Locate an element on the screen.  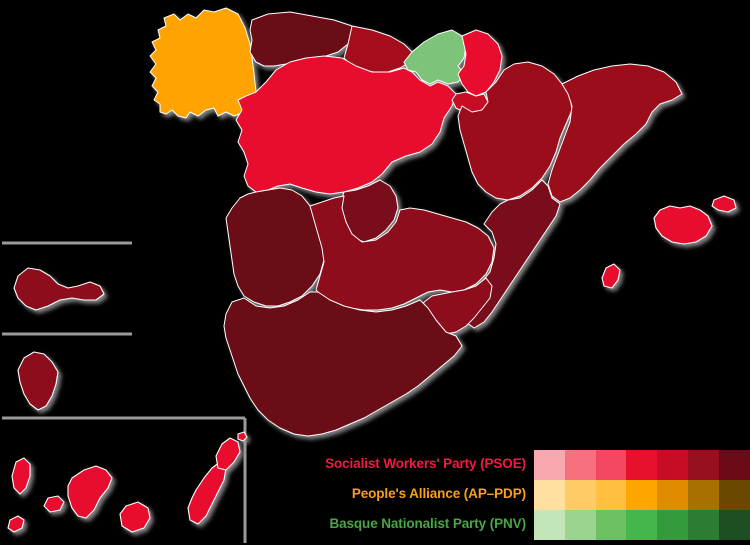
region-balearic-ibiza is located at coordinates (611, 276).